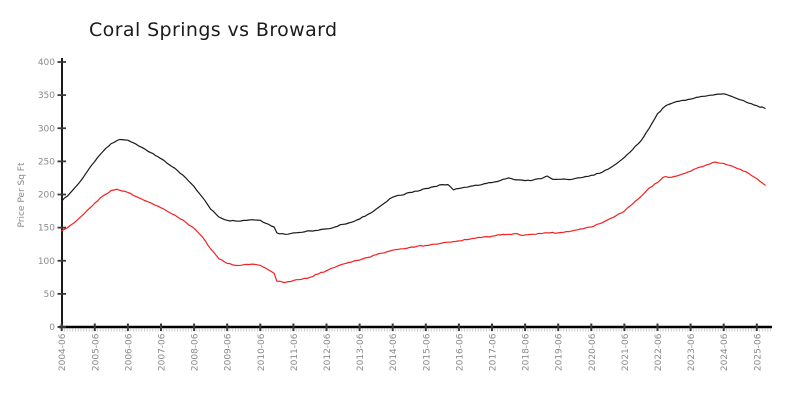 Image resolution: width=800 pixels, height=400 pixels. I want to click on x-tick-label: 2022-06, so click(659, 352).